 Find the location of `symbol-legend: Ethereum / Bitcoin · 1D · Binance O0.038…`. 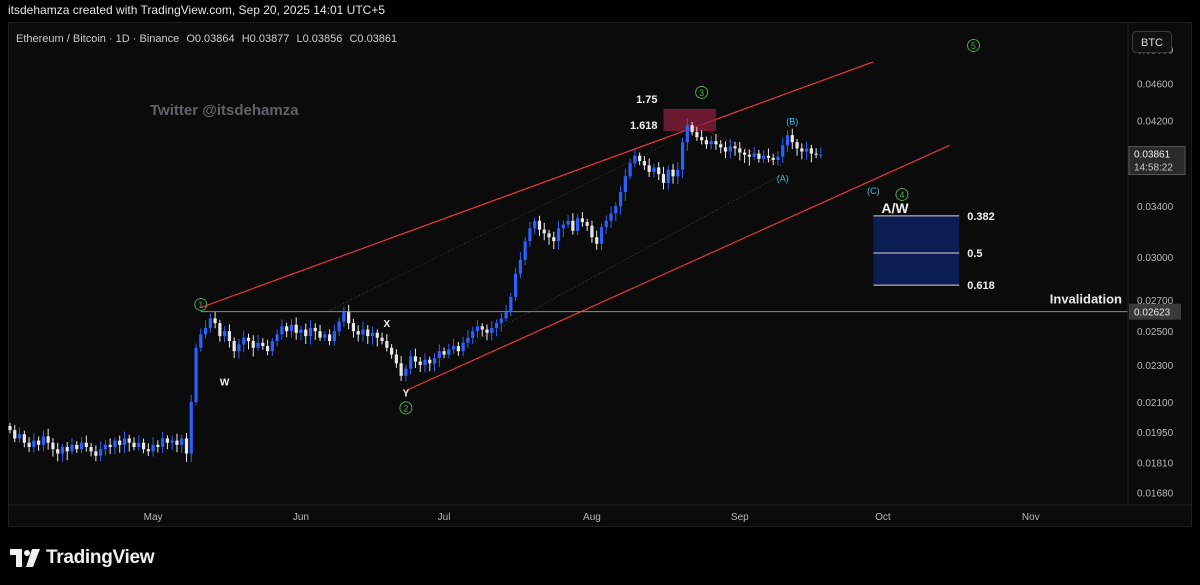

symbol-legend: Ethereum / Bitcoin · 1D · Binance O0.038… is located at coordinates (206, 39).